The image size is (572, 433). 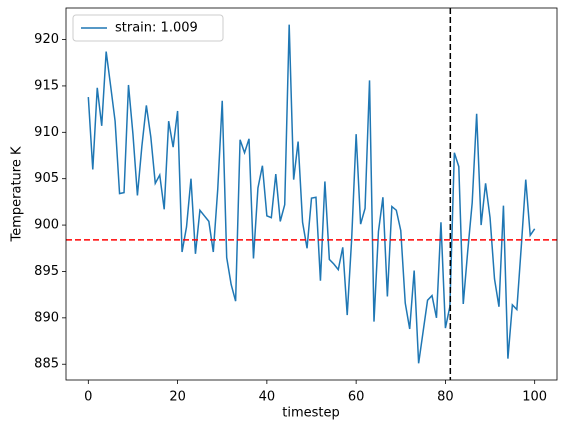 I want to click on x-tick-label: 0, so click(x=88, y=397).